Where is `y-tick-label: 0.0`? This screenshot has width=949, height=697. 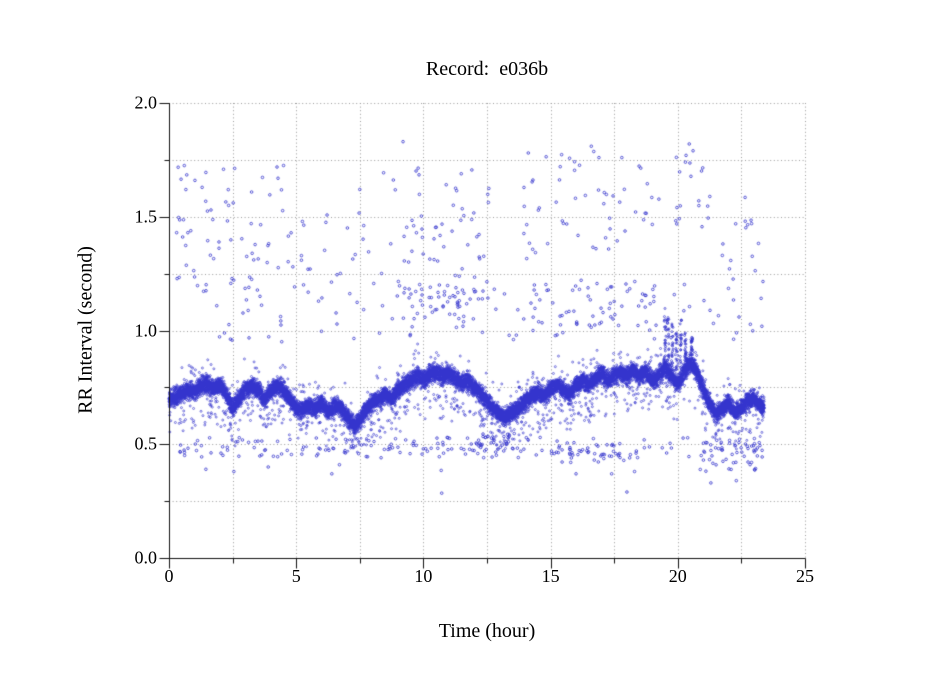
y-tick-label: 0.0 is located at coordinates (146, 557).